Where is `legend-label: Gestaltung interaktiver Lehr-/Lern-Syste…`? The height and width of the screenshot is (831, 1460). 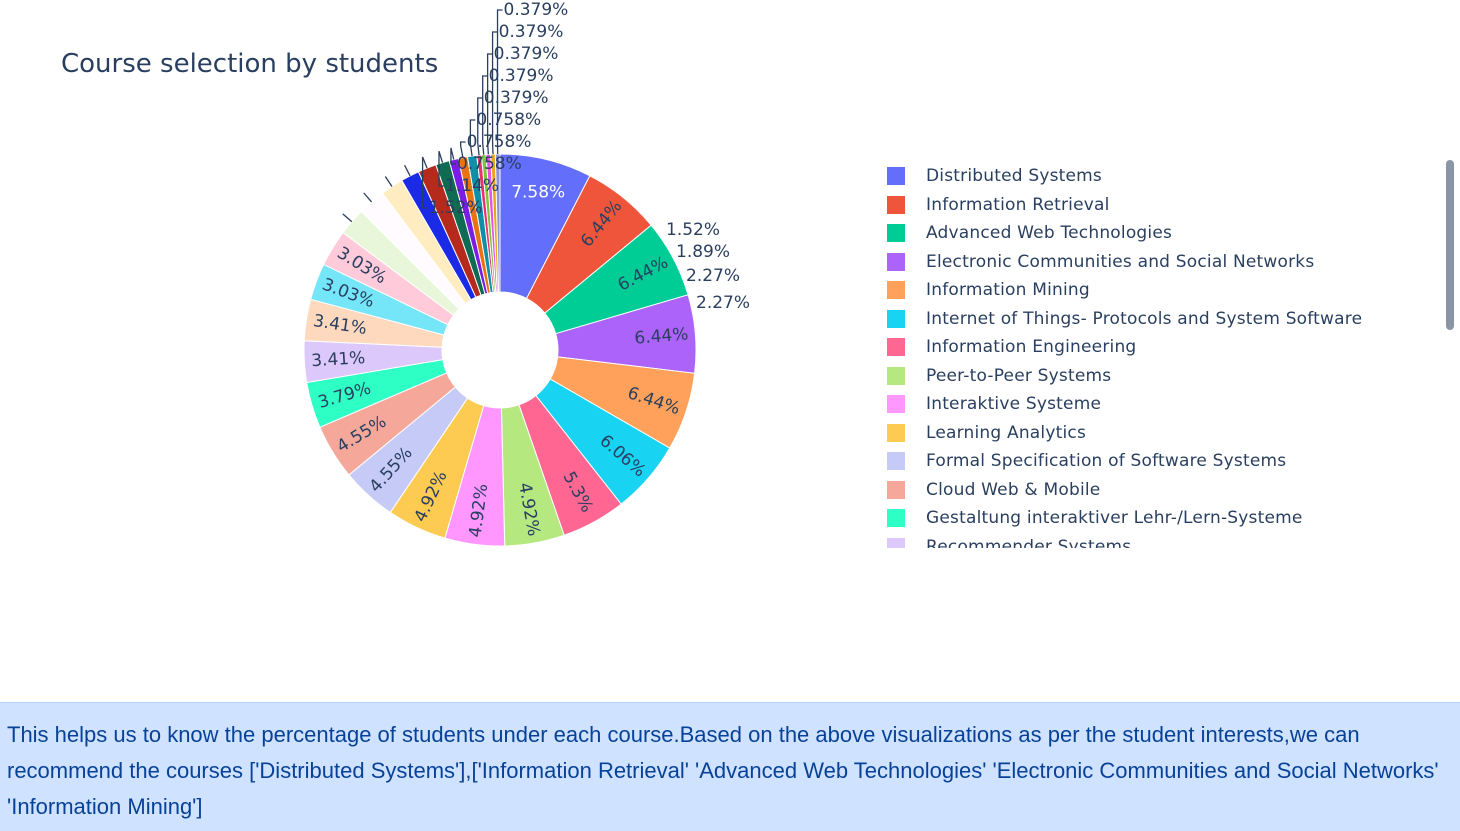
legend-label: Gestaltung interaktiver Lehr-/Lern-Syste… is located at coordinates (1114, 518).